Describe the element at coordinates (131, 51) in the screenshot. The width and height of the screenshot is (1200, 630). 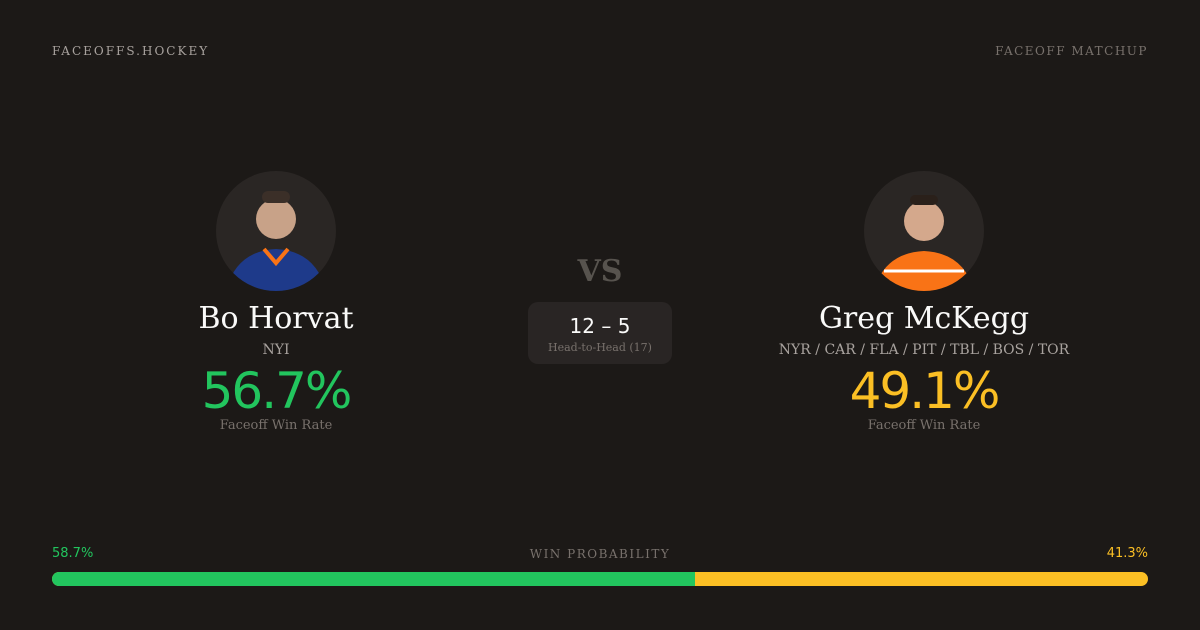
I see `site-brand: FACEOFFS.HOCKEY` at that location.